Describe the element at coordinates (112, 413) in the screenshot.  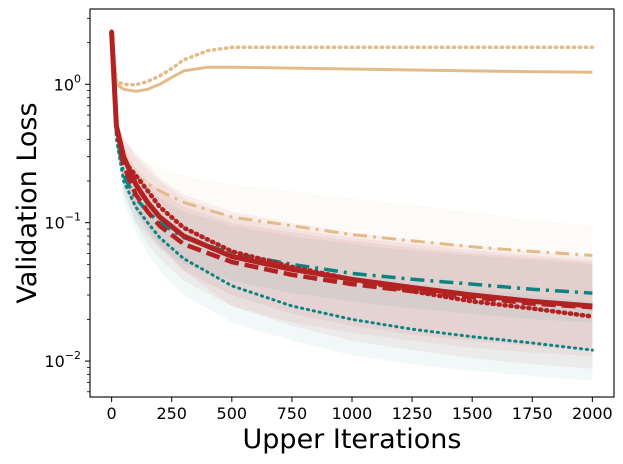
I see `x-tick-label: 0` at that location.